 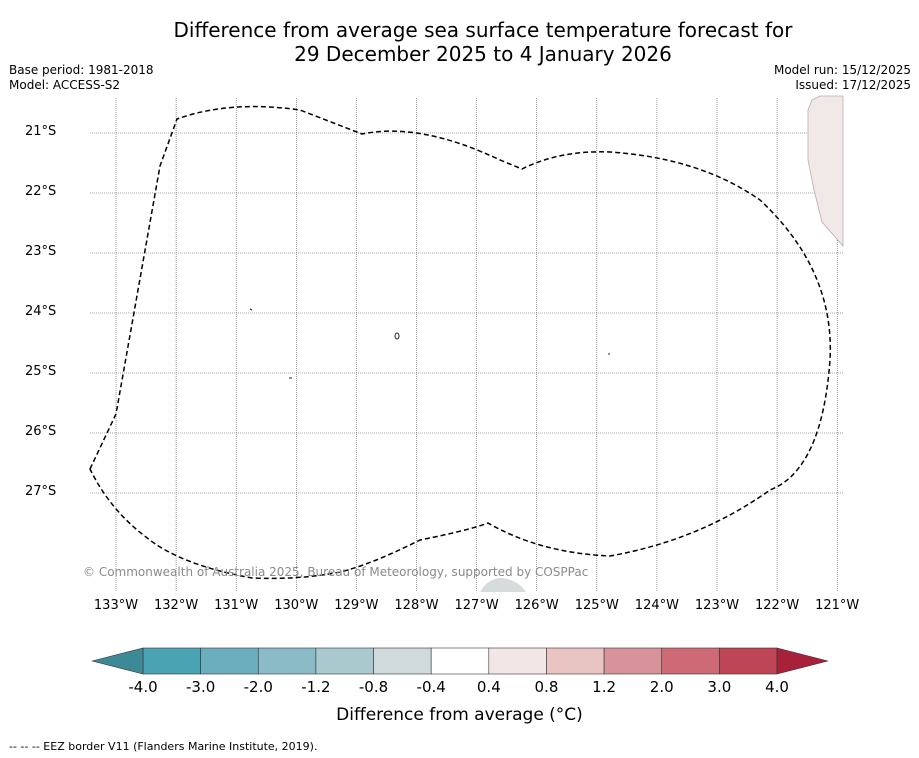 I want to click on colorbar-under-arrow, so click(x=117, y=661).